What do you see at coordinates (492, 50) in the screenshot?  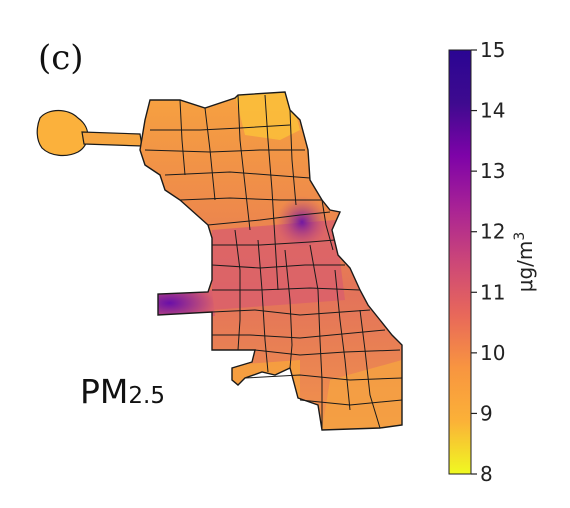 I see `colorbar-tick-label: 15` at bounding box center [492, 50].